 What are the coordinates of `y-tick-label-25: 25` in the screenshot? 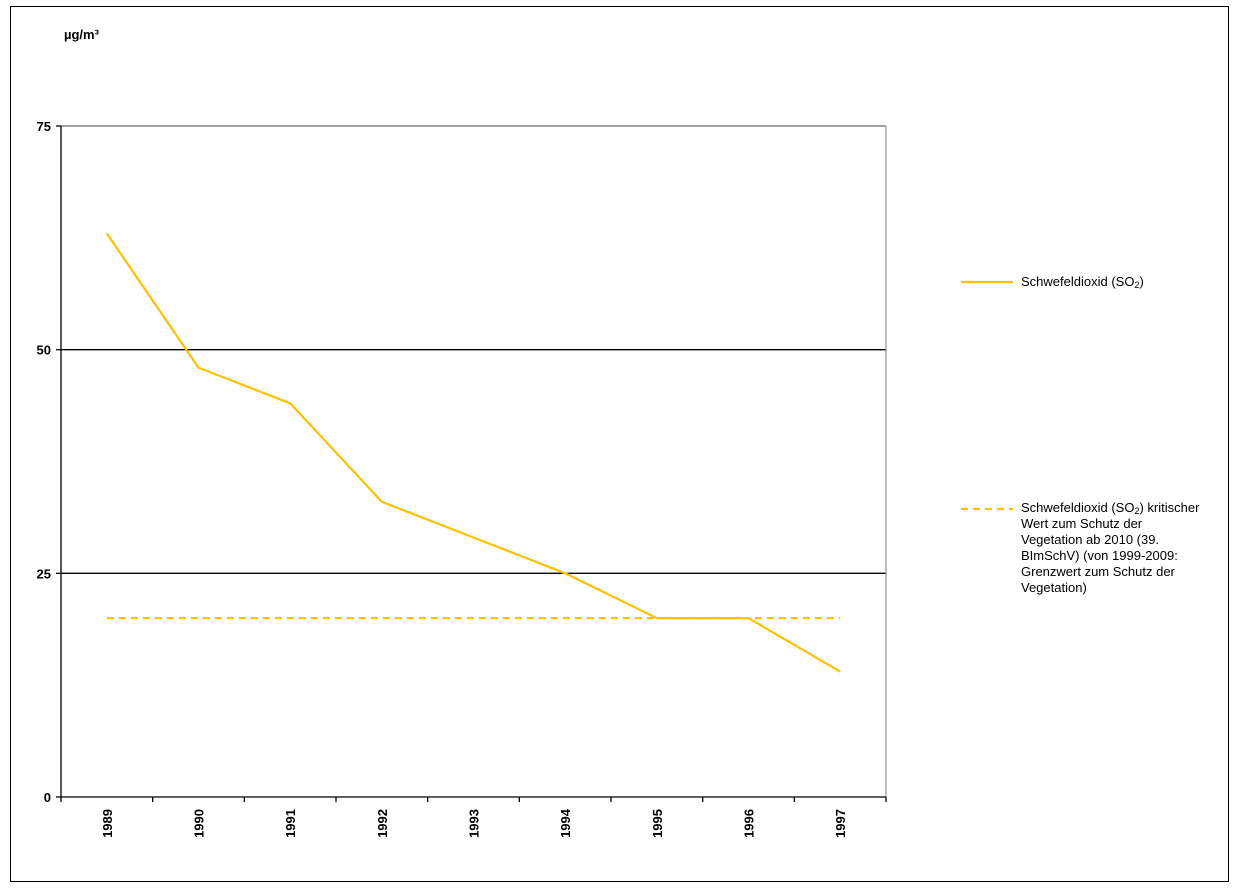 It's located at (44, 573).